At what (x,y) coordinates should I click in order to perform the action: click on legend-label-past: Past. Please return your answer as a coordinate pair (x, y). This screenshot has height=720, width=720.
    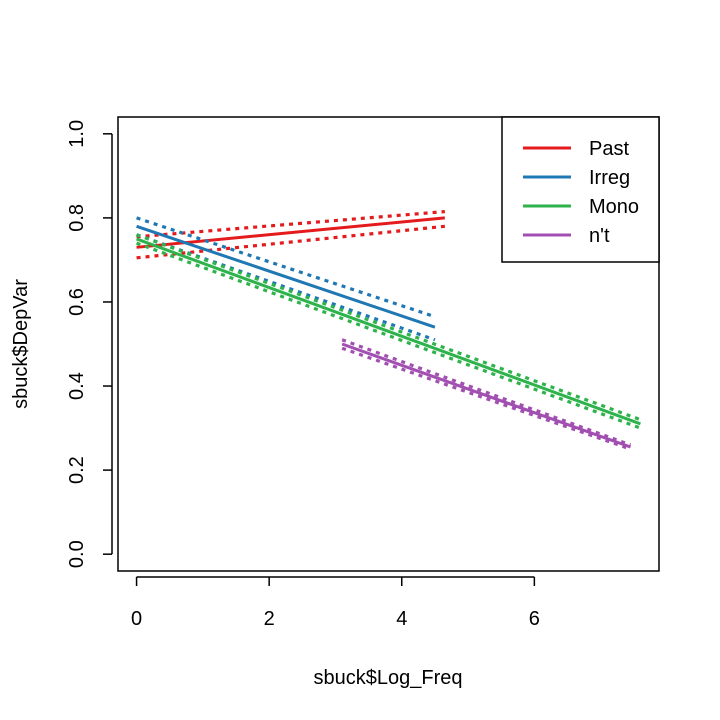
    Looking at the image, I should click on (609, 149).